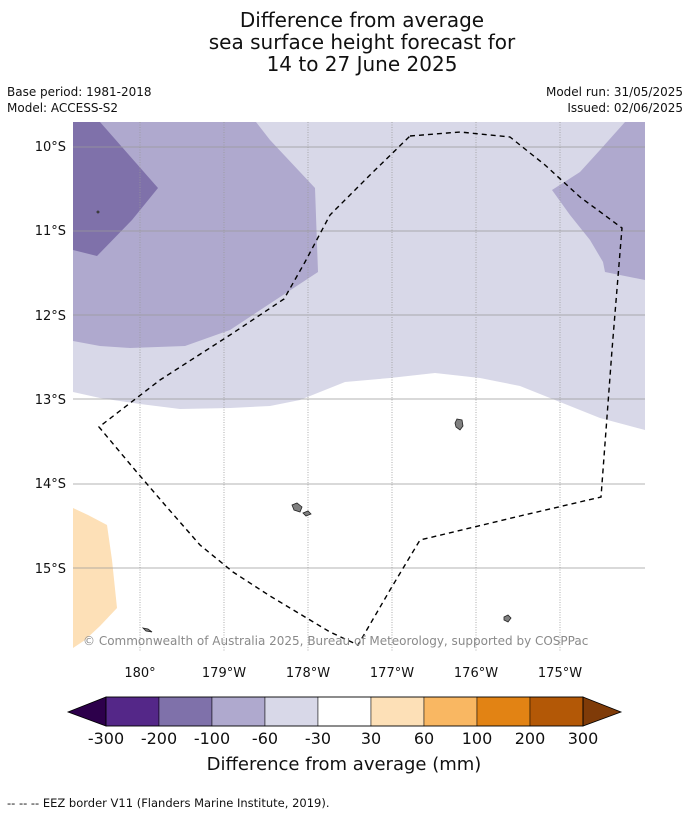 The width and height of the screenshot is (690, 816). What do you see at coordinates (583, 738) in the screenshot?
I see `colorbar-tick-300: 300` at bounding box center [583, 738].